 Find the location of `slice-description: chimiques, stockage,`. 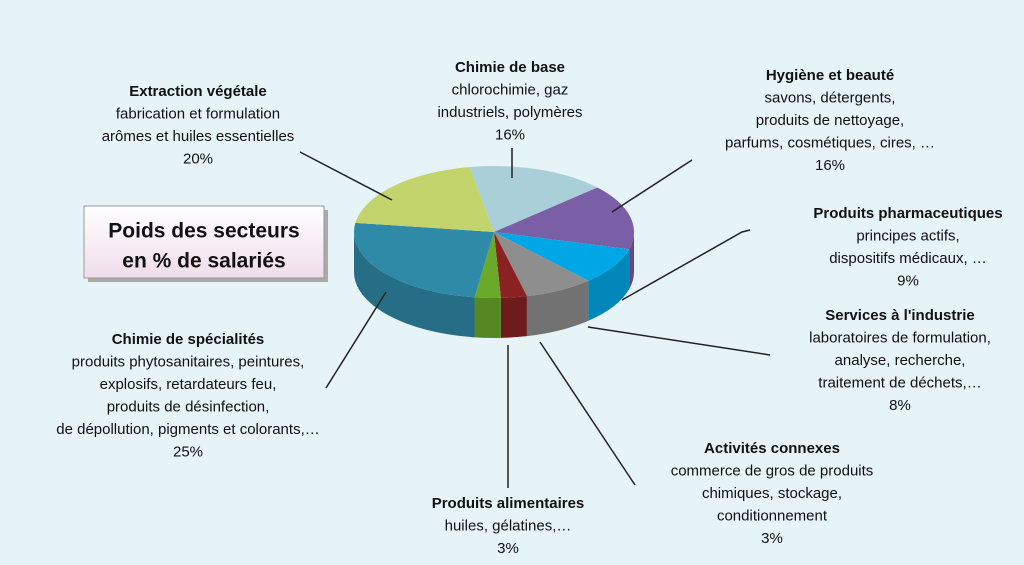

slice-description: chimiques, stockage, is located at coordinates (772, 493).